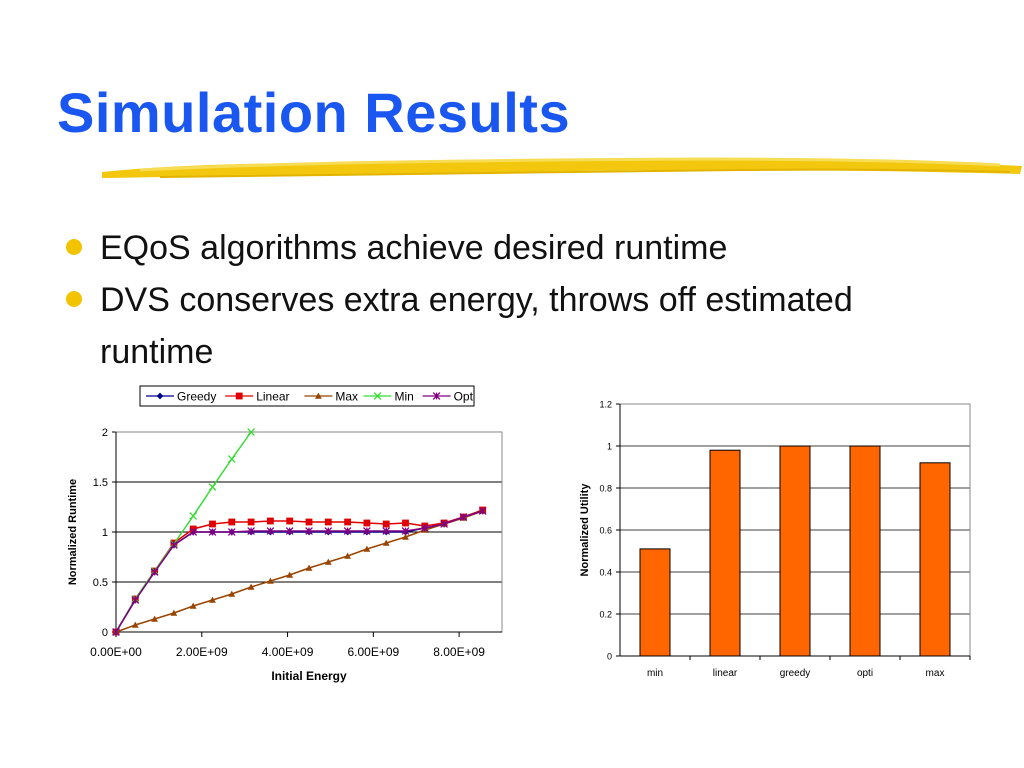 The width and height of the screenshot is (1024, 768). What do you see at coordinates (346, 397) in the screenshot?
I see `legend-label: Max` at bounding box center [346, 397].